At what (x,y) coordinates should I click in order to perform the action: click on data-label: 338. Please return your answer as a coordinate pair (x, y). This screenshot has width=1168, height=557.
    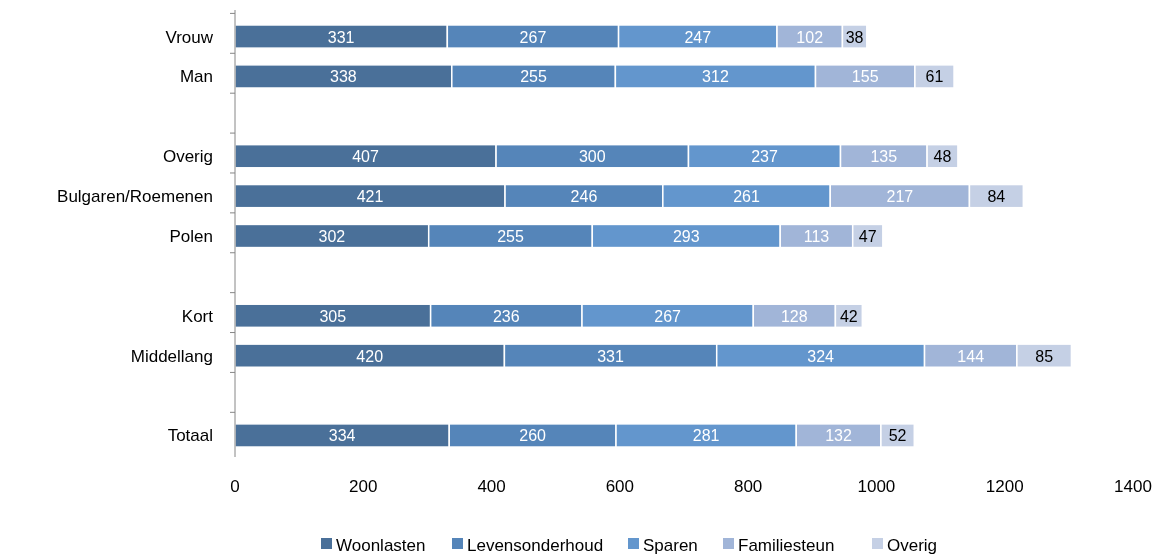
    Looking at the image, I should click on (343, 77).